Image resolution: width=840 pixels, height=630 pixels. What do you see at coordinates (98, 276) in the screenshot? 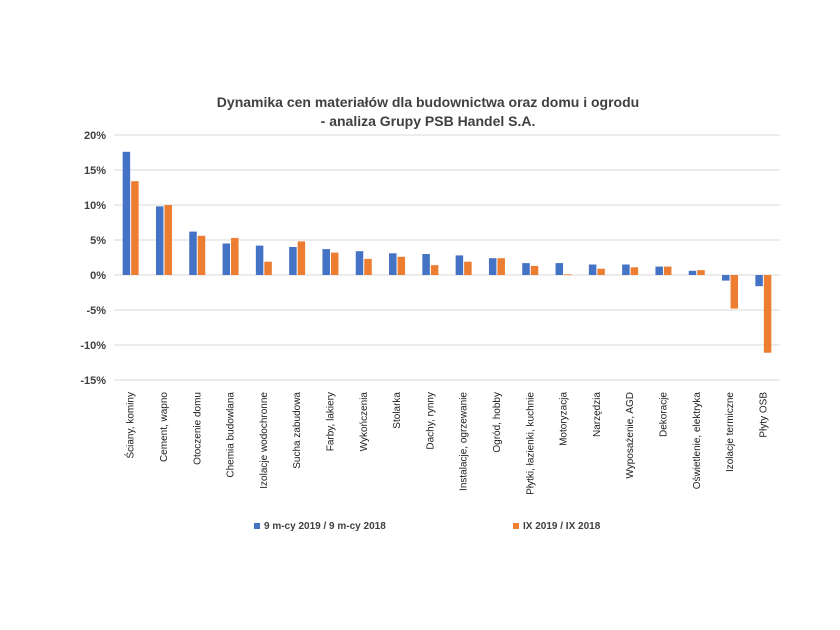
I see `y-tick-label: 0%` at bounding box center [98, 276].